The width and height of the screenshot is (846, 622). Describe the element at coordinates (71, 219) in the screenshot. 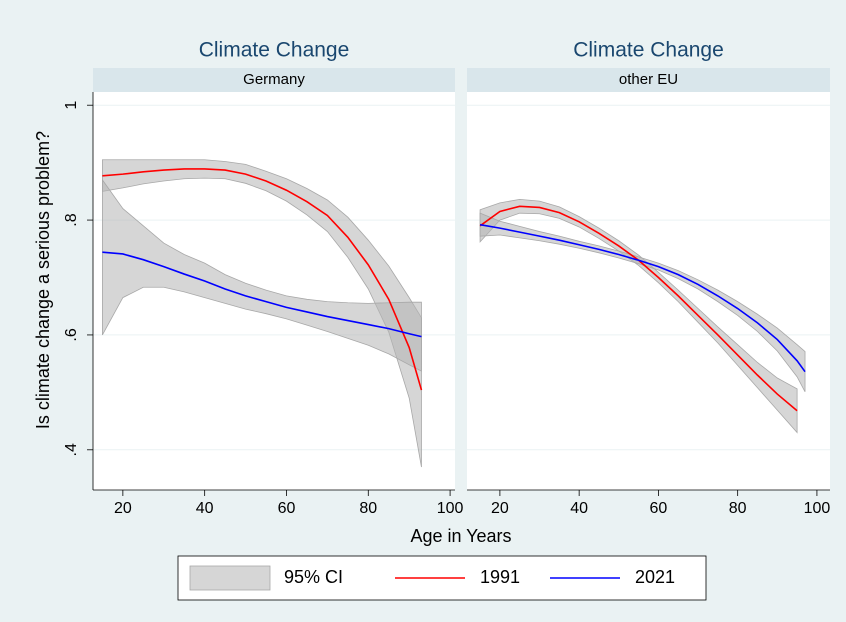

I see `y-tick-label: .8` at that location.